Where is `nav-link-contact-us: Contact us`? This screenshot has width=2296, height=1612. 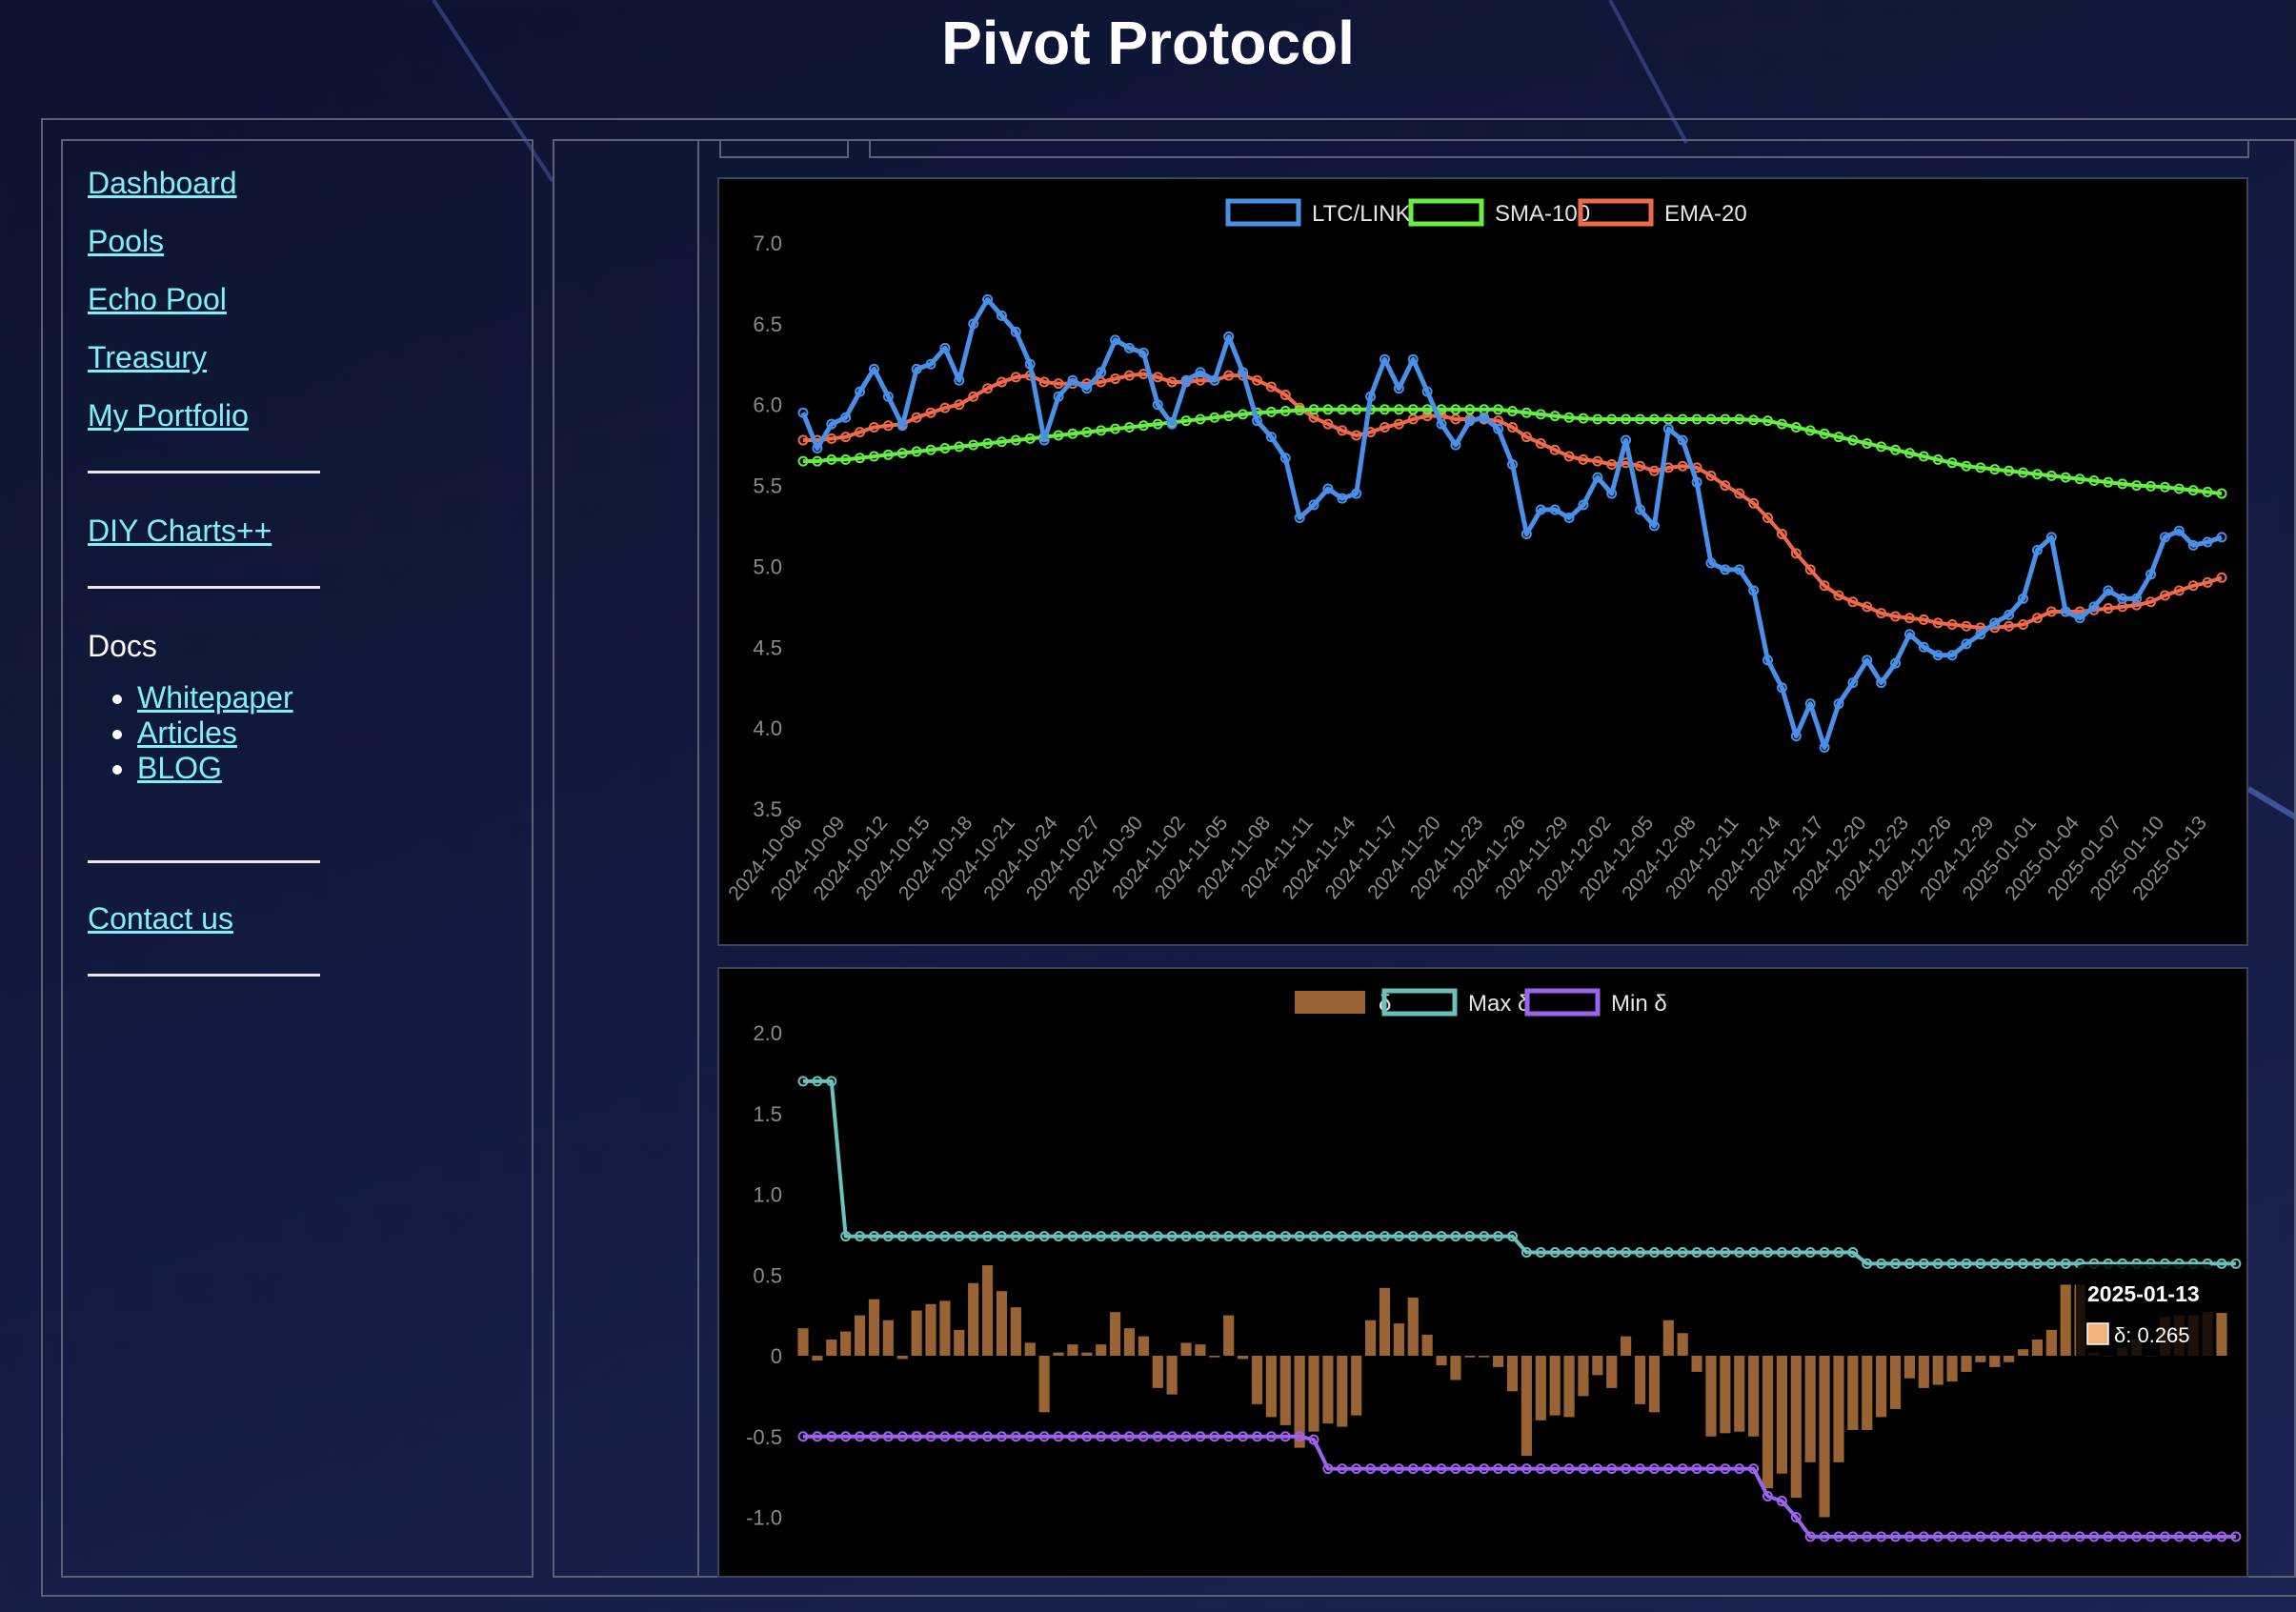 nav-link-contact-us: Contact us is located at coordinates (160, 919).